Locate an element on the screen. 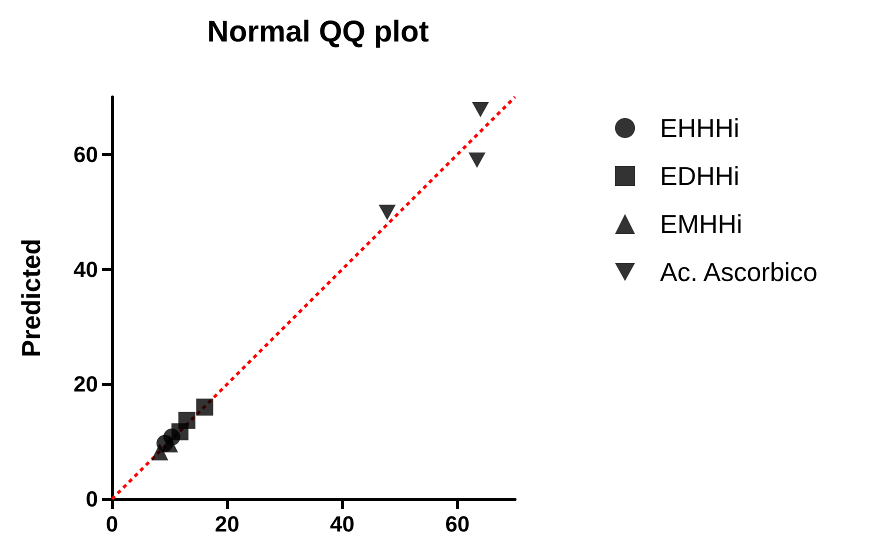 The height and width of the screenshot is (556, 886). x-tick-label: 60 is located at coordinates (457, 524).